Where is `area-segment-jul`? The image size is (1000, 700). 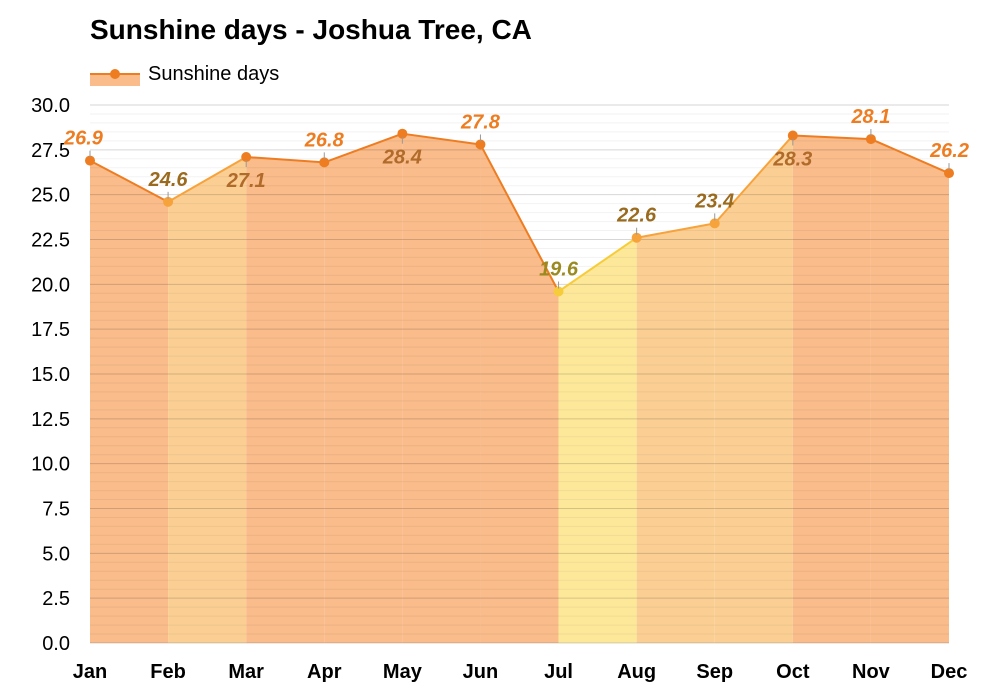 area-segment-jul is located at coordinates (597, 440).